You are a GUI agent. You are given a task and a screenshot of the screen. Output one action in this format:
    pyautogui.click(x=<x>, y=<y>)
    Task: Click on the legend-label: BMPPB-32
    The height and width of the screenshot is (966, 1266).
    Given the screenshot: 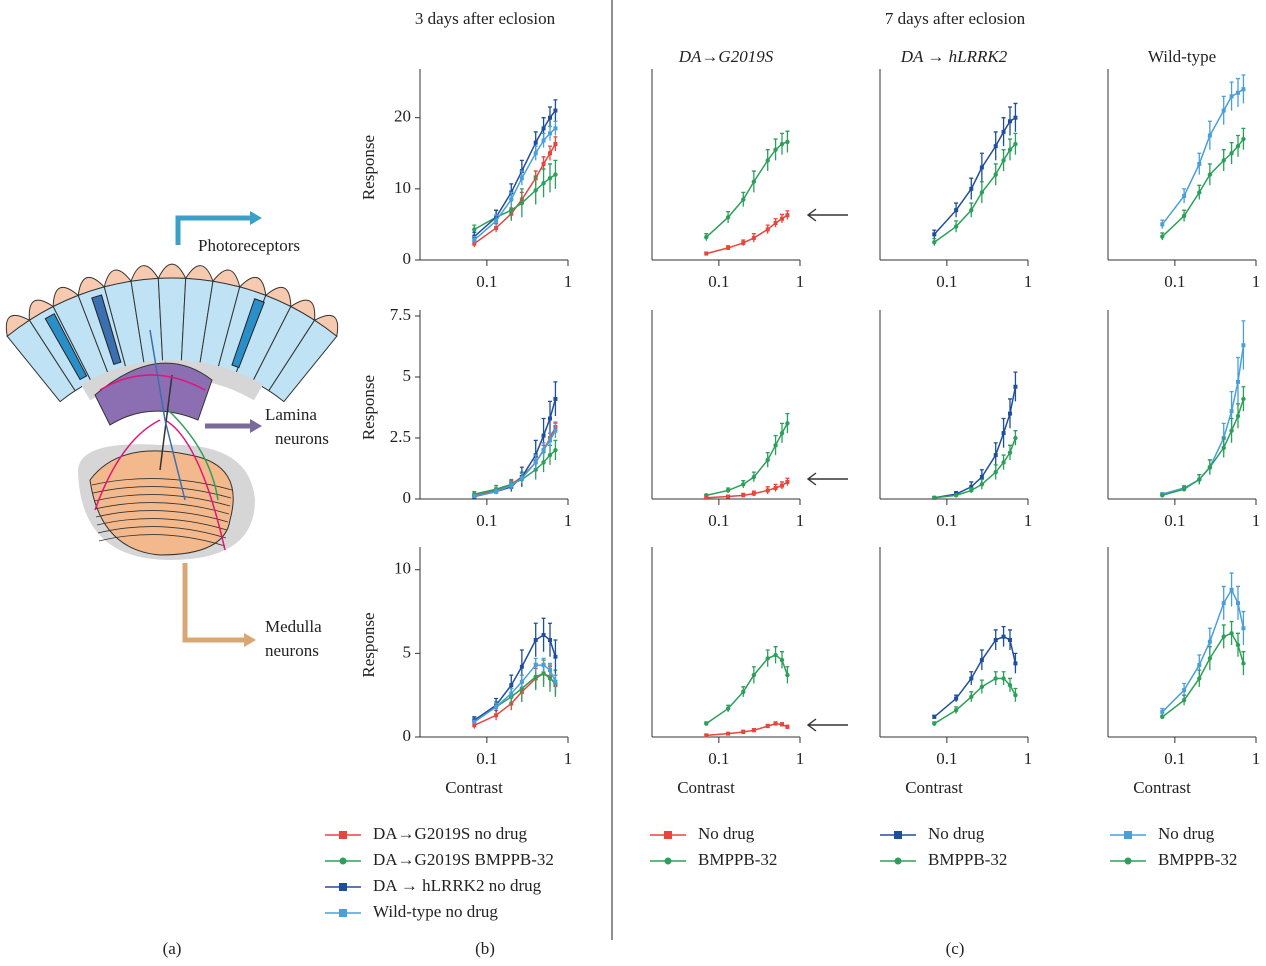 What is the action you would take?
    pyautogui.click(x=1197, y=859)
    